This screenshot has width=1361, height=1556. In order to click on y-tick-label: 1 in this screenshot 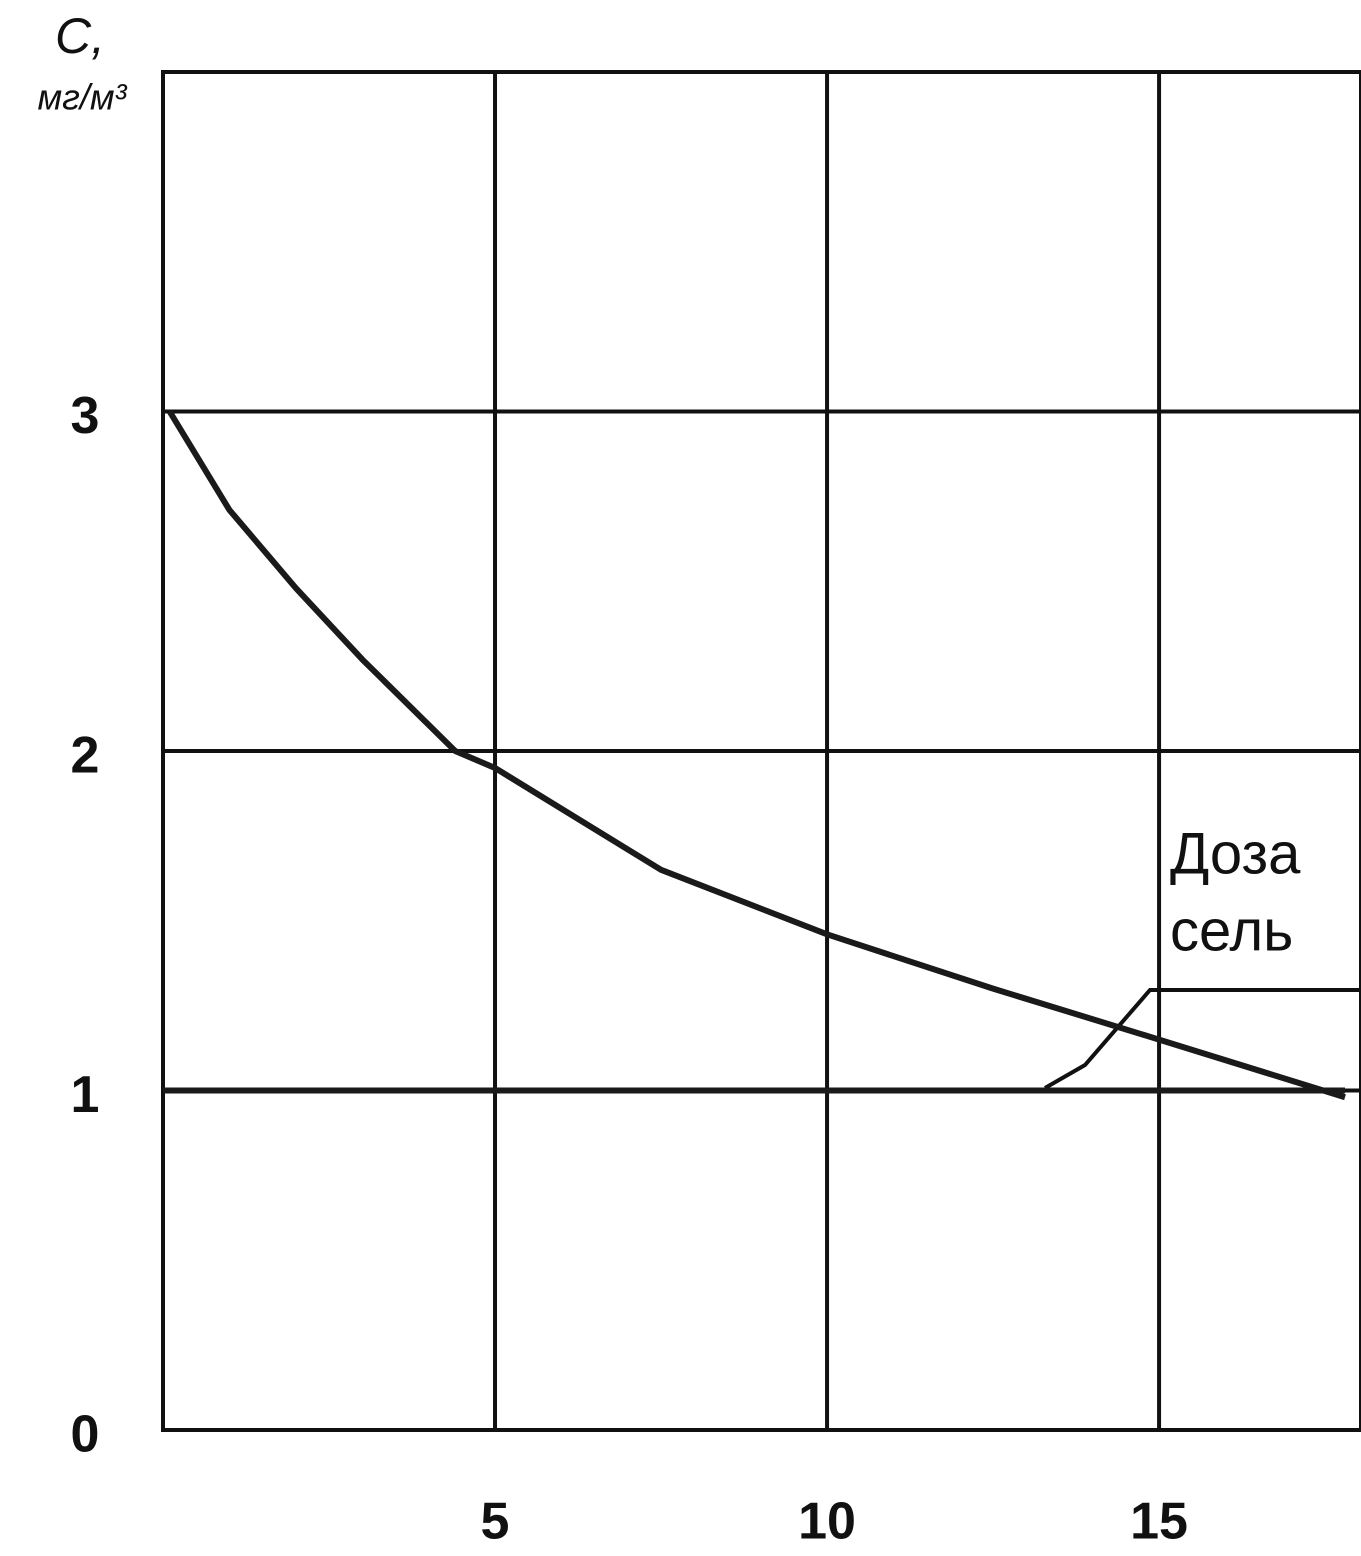, I will do `click(85, 1095)`.